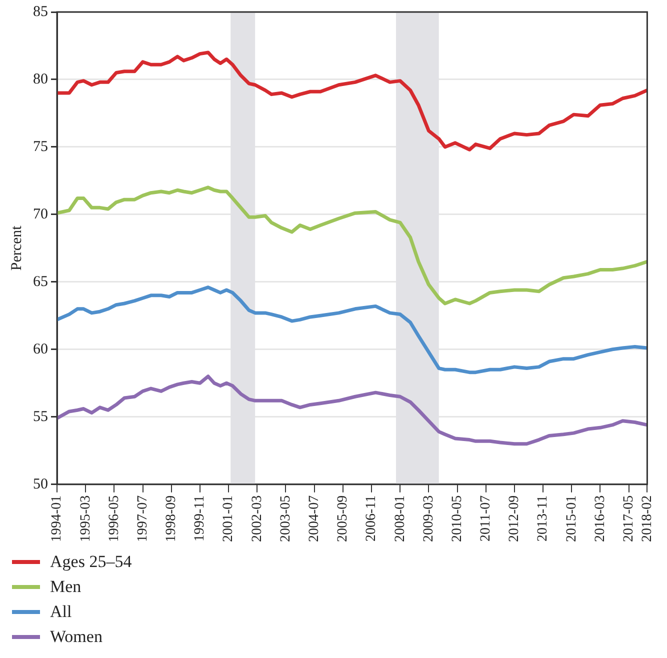  Describe the element at coordinates (457, 518) in the screenshot. I see `x-tick-label: 2010-05` at that location.